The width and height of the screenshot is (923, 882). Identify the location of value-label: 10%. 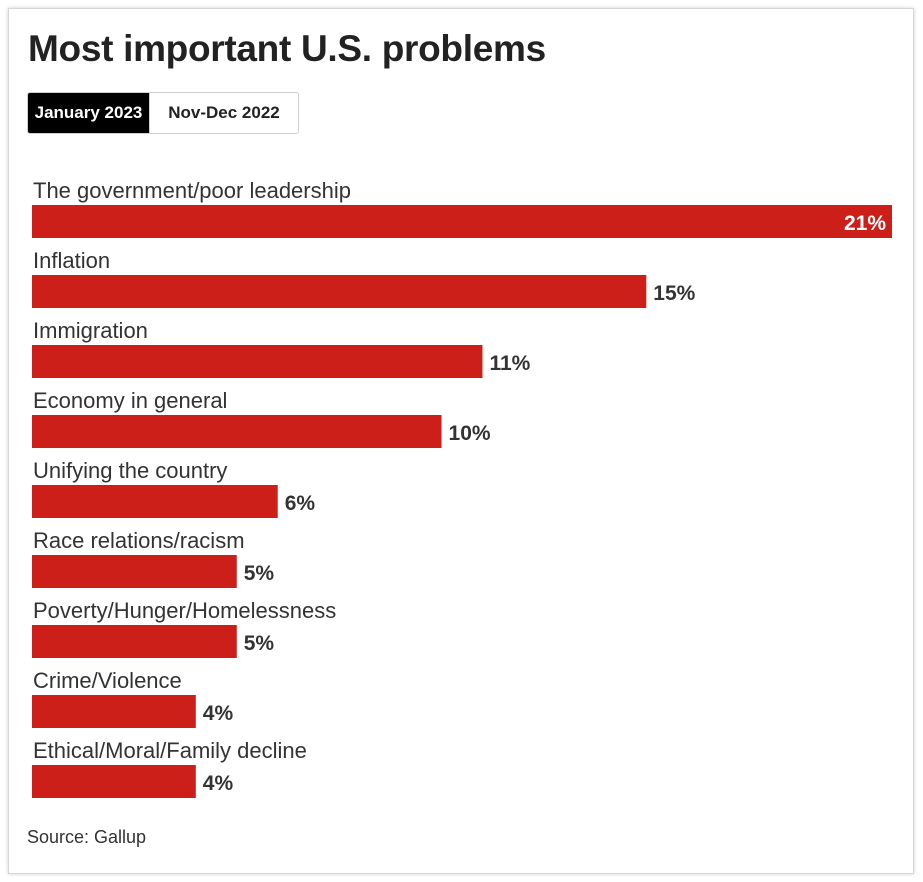
(470, 433).